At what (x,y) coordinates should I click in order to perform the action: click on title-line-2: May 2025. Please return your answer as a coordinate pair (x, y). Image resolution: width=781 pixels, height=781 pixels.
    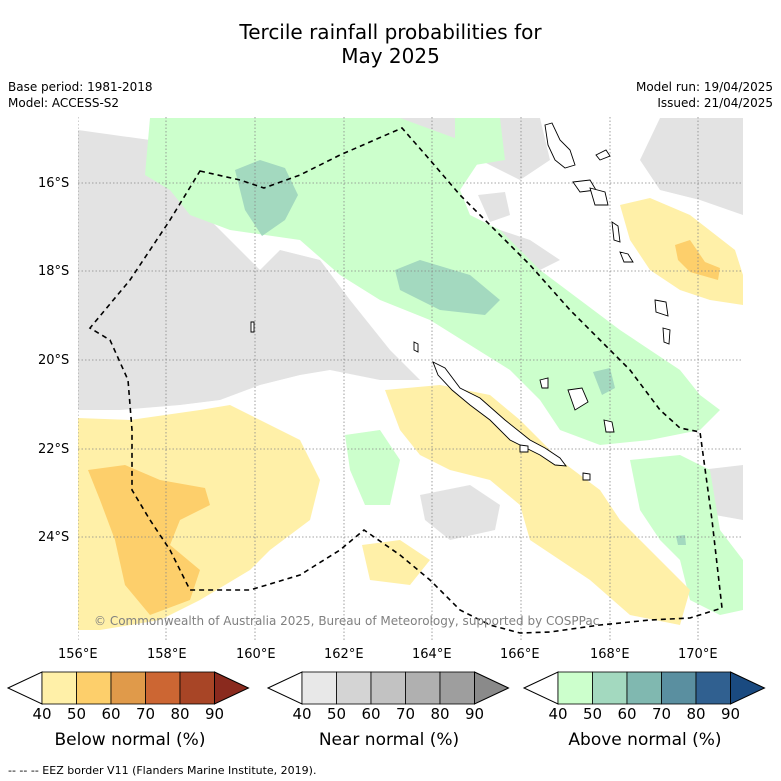
    Looking at the image, I should click on (390, 56).